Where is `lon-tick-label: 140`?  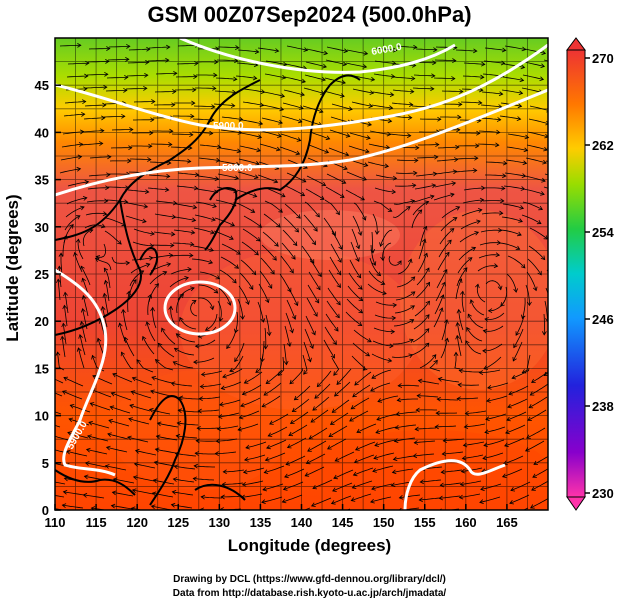 lon-tick-label: 140 is located at coordinates (302, 522).